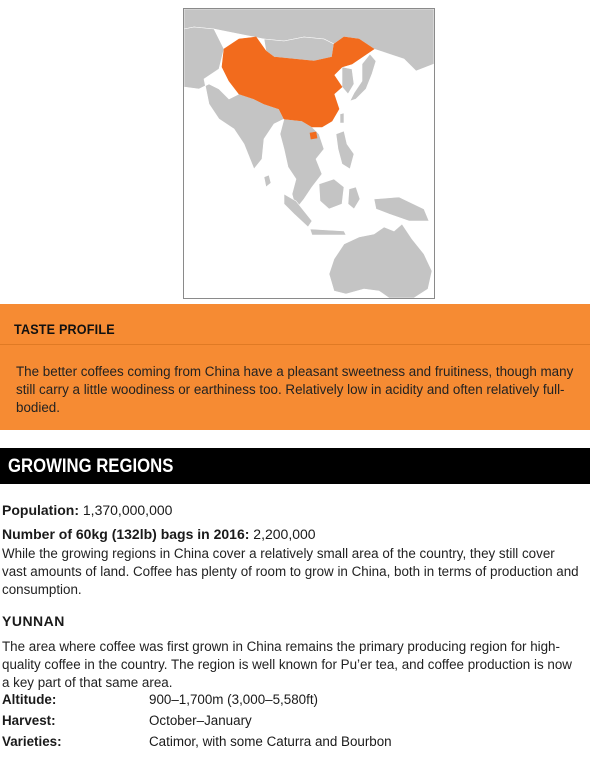 Image resolution: width=590 pixels, height=762 pixels. What do you see at coordinates (345, 150) in the screenshot?
I see `philippines` at bounding box center [345, 150].